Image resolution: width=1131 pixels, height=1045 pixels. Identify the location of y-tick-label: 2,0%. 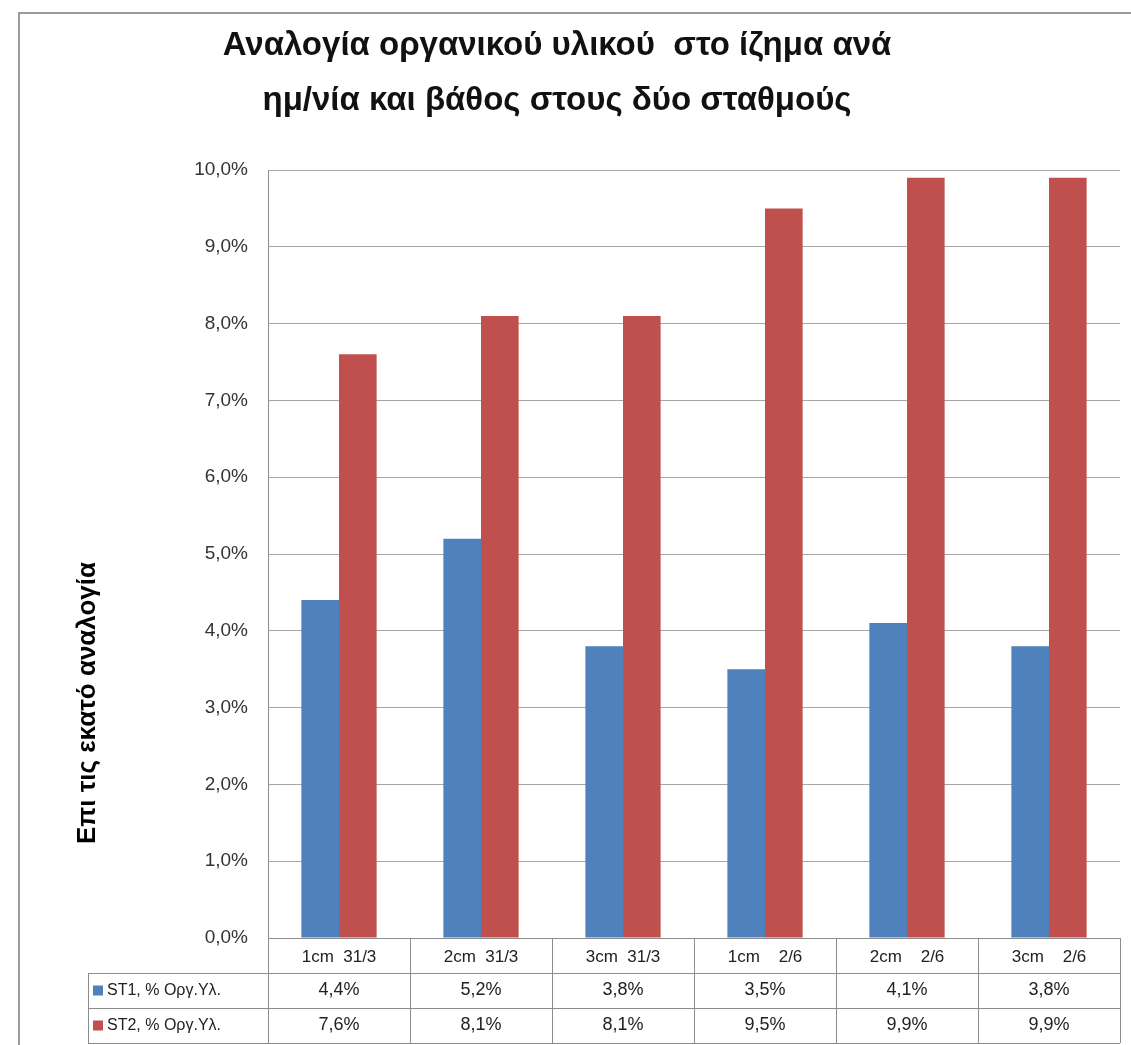
(226, 783).